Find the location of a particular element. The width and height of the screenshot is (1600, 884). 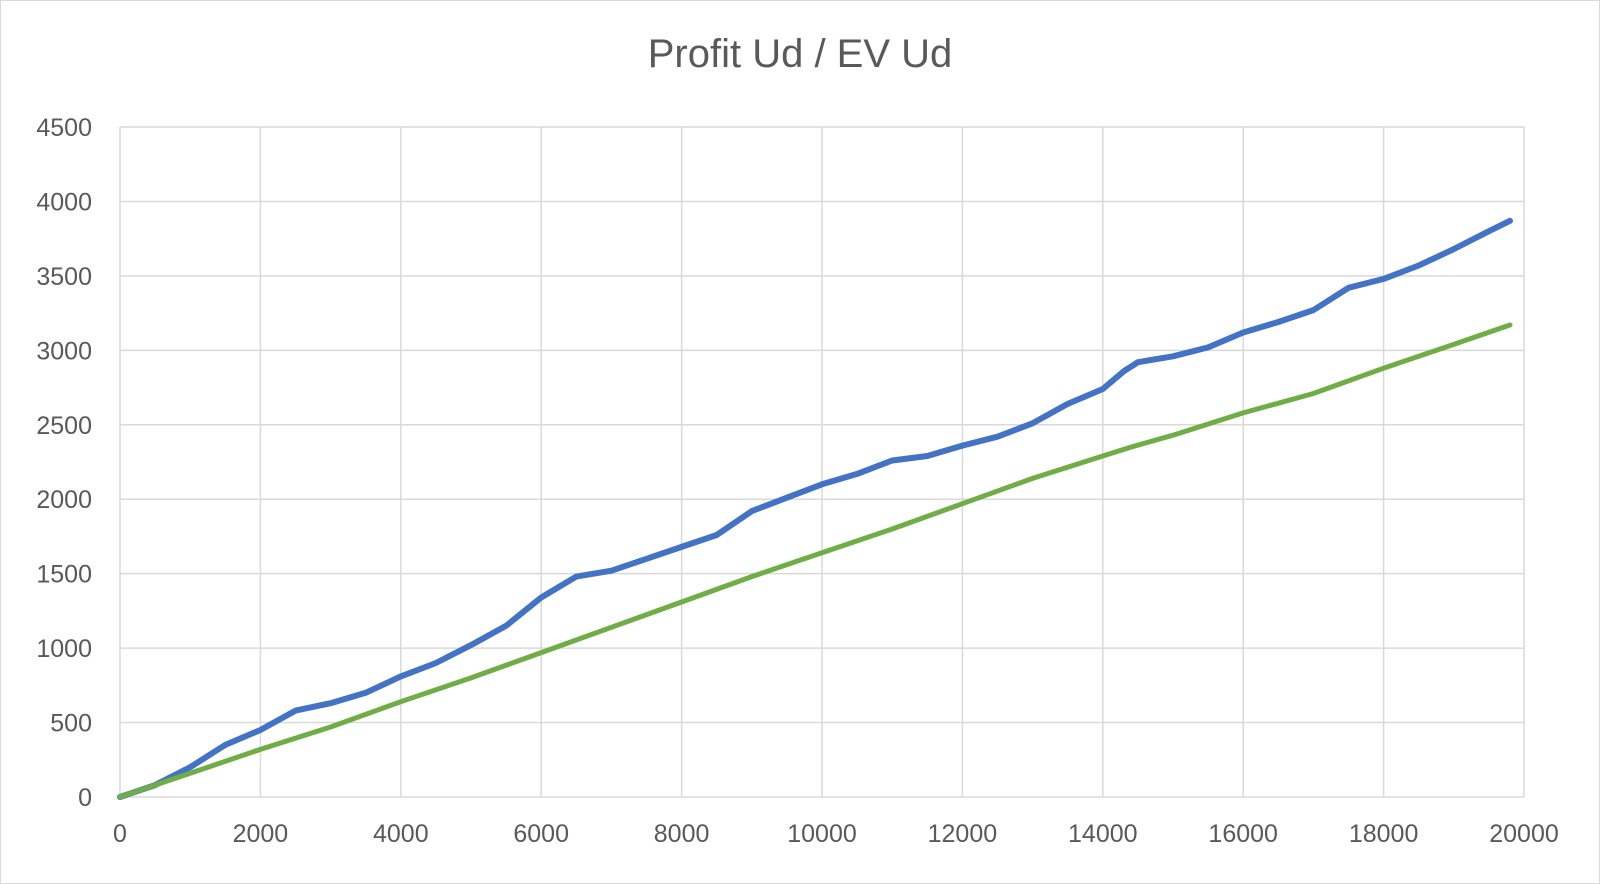

x-tick-label: 4000 is located at coordinates (401, 834).